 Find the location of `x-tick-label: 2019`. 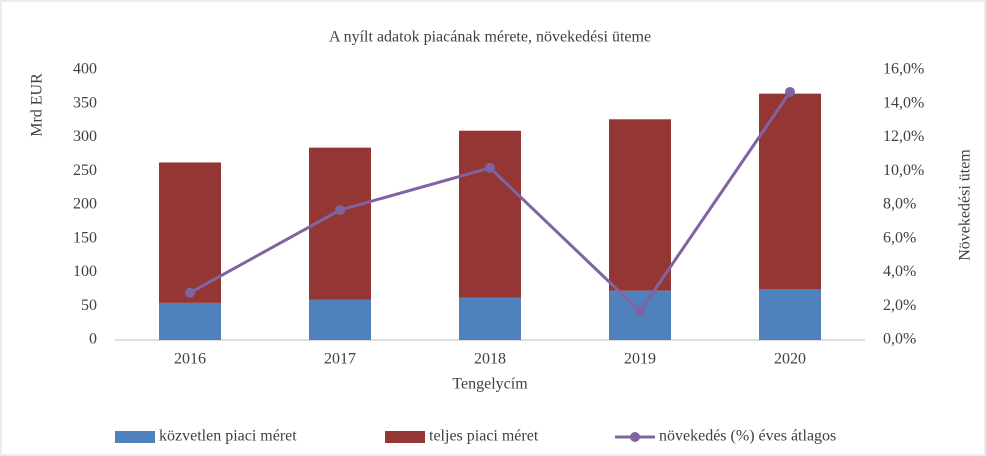

x-tick-label: 2019 is located at coordinates (640, 359).